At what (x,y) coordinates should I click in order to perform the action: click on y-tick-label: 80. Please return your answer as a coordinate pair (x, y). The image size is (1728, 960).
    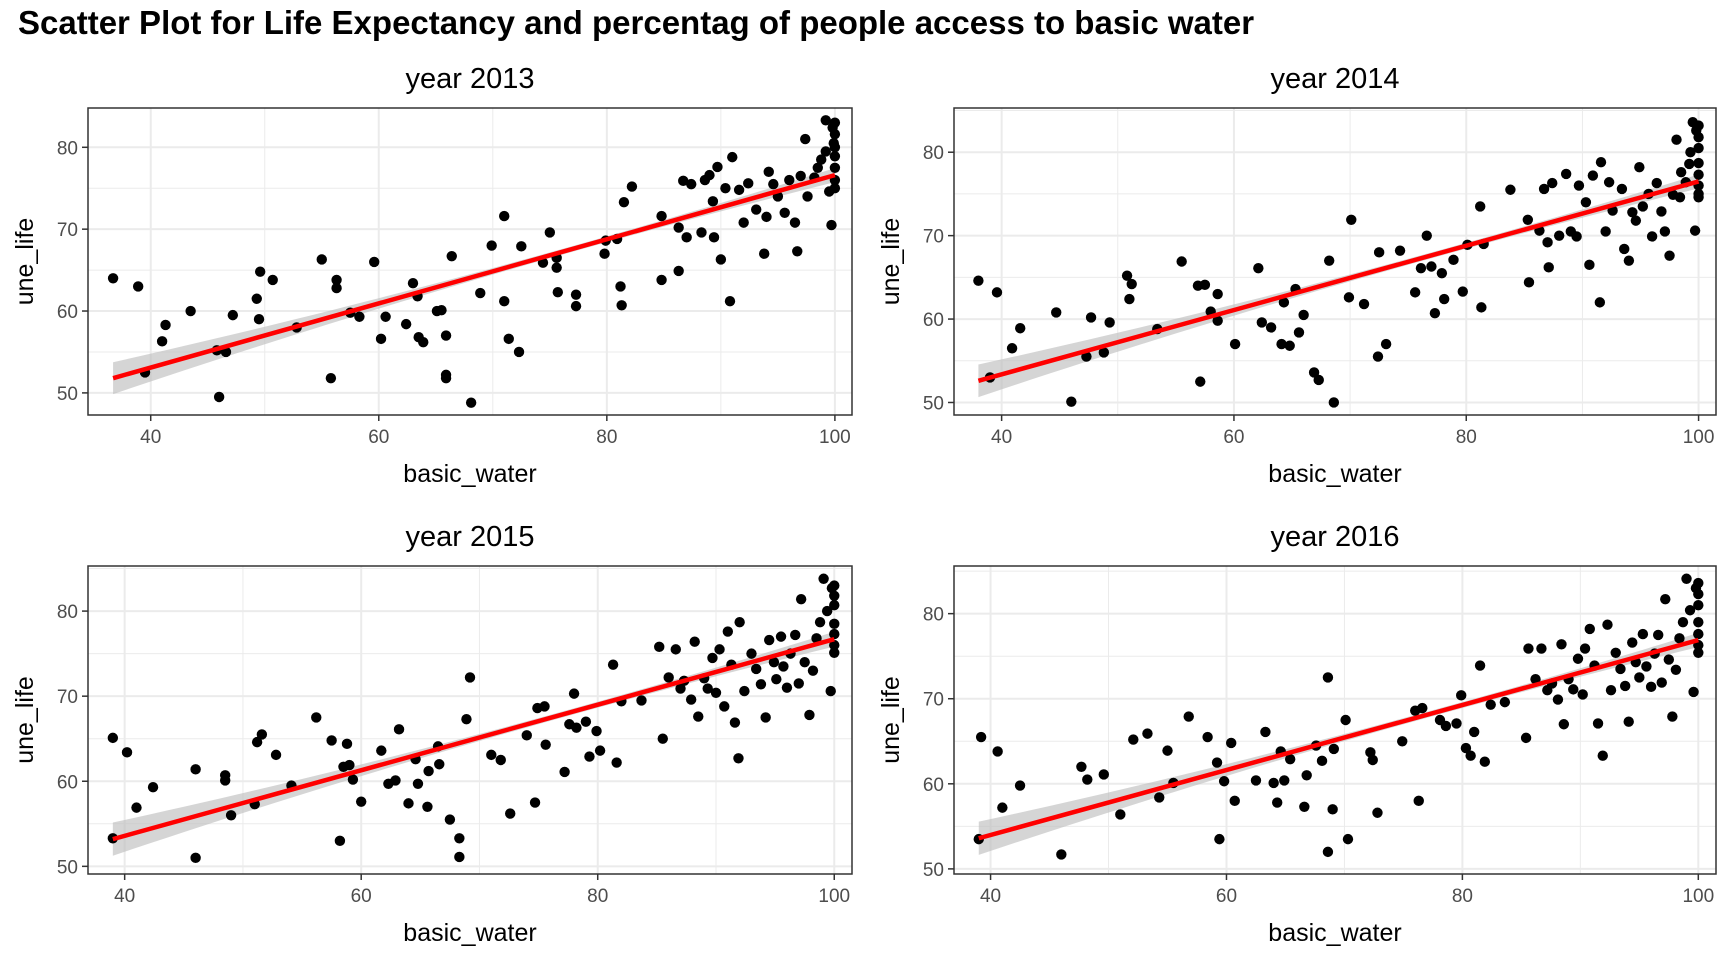
    Looking at the image, I should click on (933, 153).